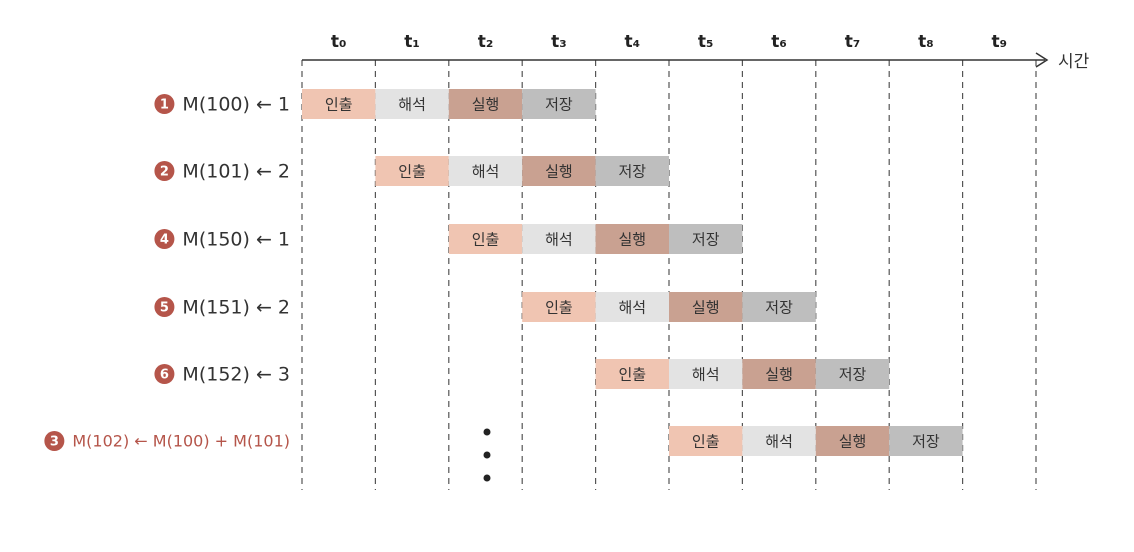 Image resolution: width=1134 pixels, height=552 pixels. Describe the element at coordinates (412, 42) in the screenshot. I see `time-label: t₁` at that location.